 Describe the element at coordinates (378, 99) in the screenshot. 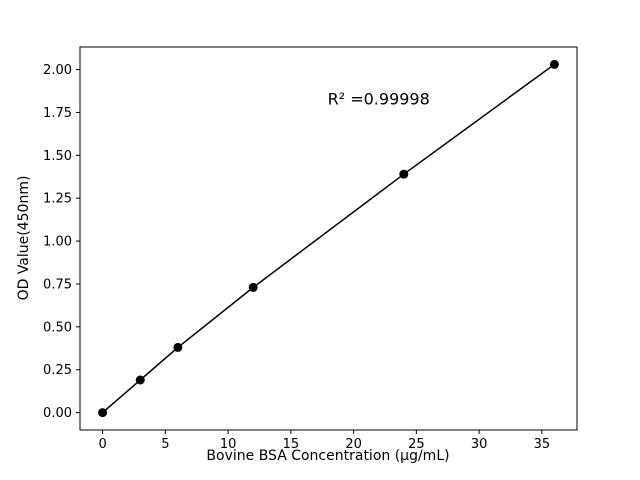

I see `r-squared-annotation: R² =0.99998` at that location.